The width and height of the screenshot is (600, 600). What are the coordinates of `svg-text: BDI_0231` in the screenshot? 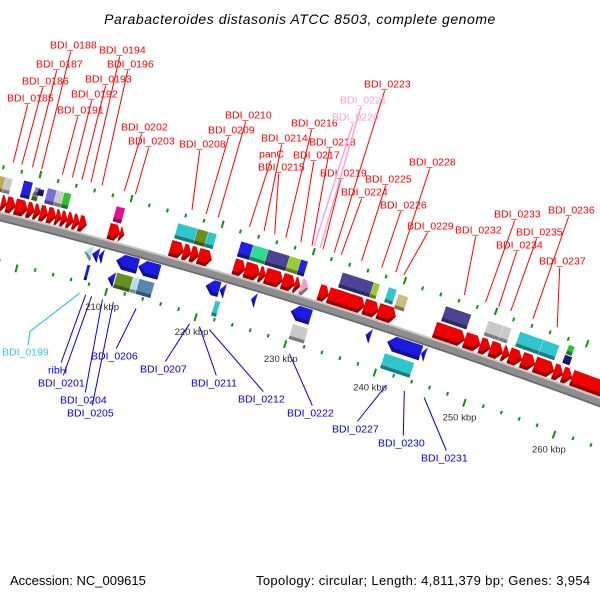 It's located at (444, 459).